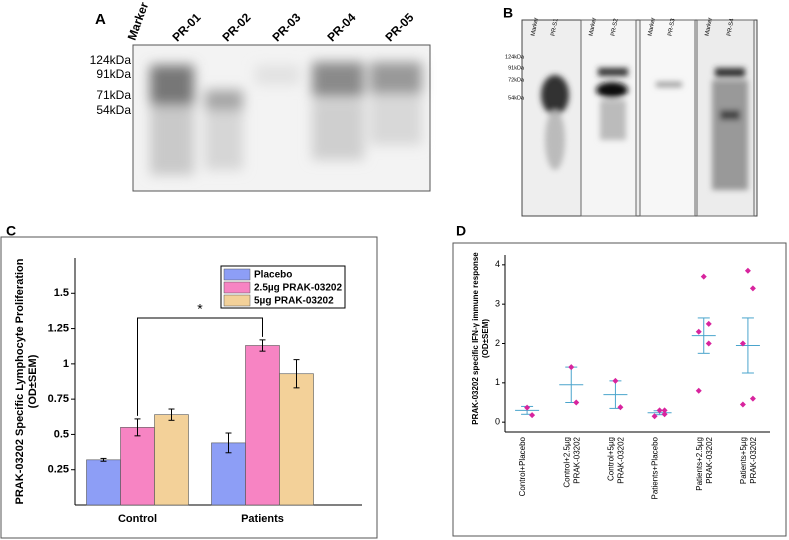  What do you see at coordinates (566, 462) in the screenshot?
I see `x-tick-label: Control+2.5µg` at bounding box center [566, 462].